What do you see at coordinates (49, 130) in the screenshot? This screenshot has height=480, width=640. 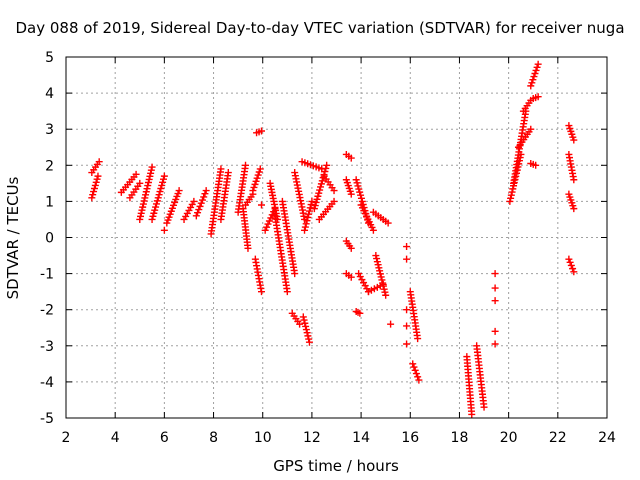 I see `y-tick-label: 3` at bounding box center [49, 130].